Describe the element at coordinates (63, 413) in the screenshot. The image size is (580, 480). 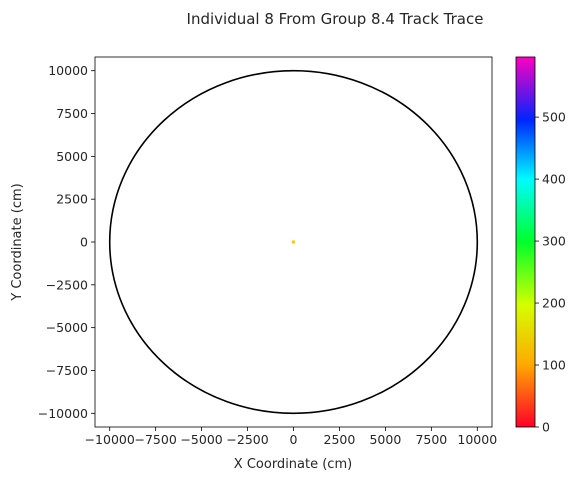
I see `y-tick-label: −10000` at that location.